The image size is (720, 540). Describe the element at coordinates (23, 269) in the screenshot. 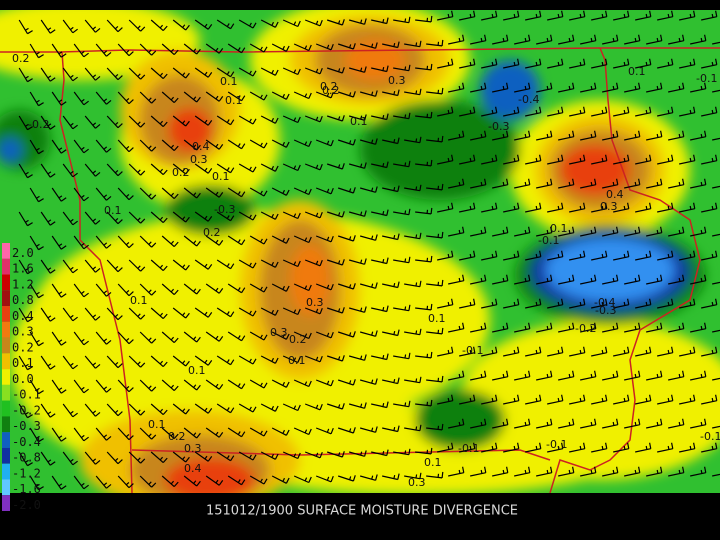

I see `legend-label: 1.6` at that location.